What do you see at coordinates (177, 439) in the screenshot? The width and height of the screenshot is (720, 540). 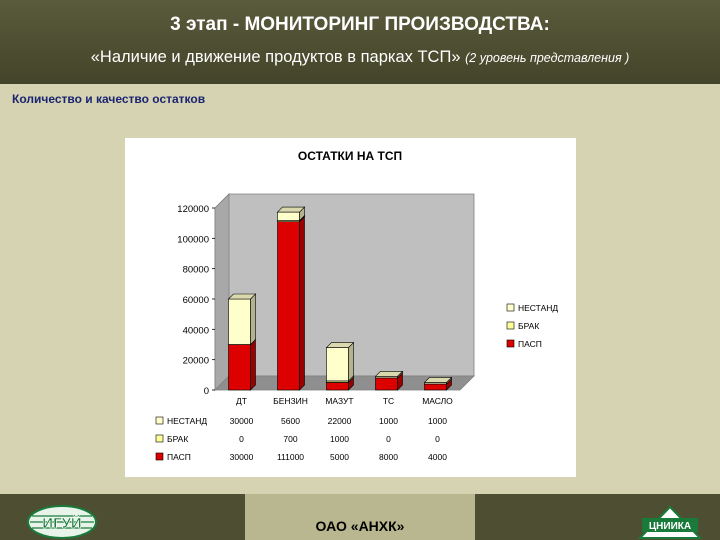 I see `table-row-label: БРАК` at bounding box center [177, 439].